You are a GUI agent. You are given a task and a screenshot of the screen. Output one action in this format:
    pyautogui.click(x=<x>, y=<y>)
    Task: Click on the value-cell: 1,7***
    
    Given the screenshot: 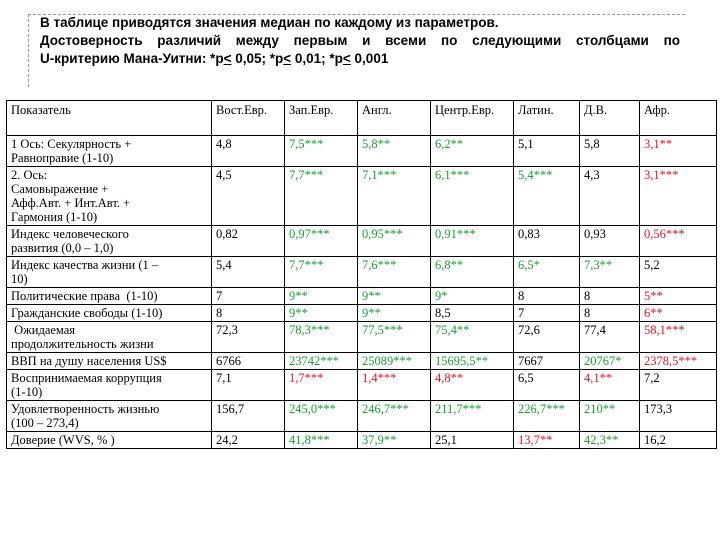 What is the action you would take?
    pyautogui.click(x=321, y=385)
    